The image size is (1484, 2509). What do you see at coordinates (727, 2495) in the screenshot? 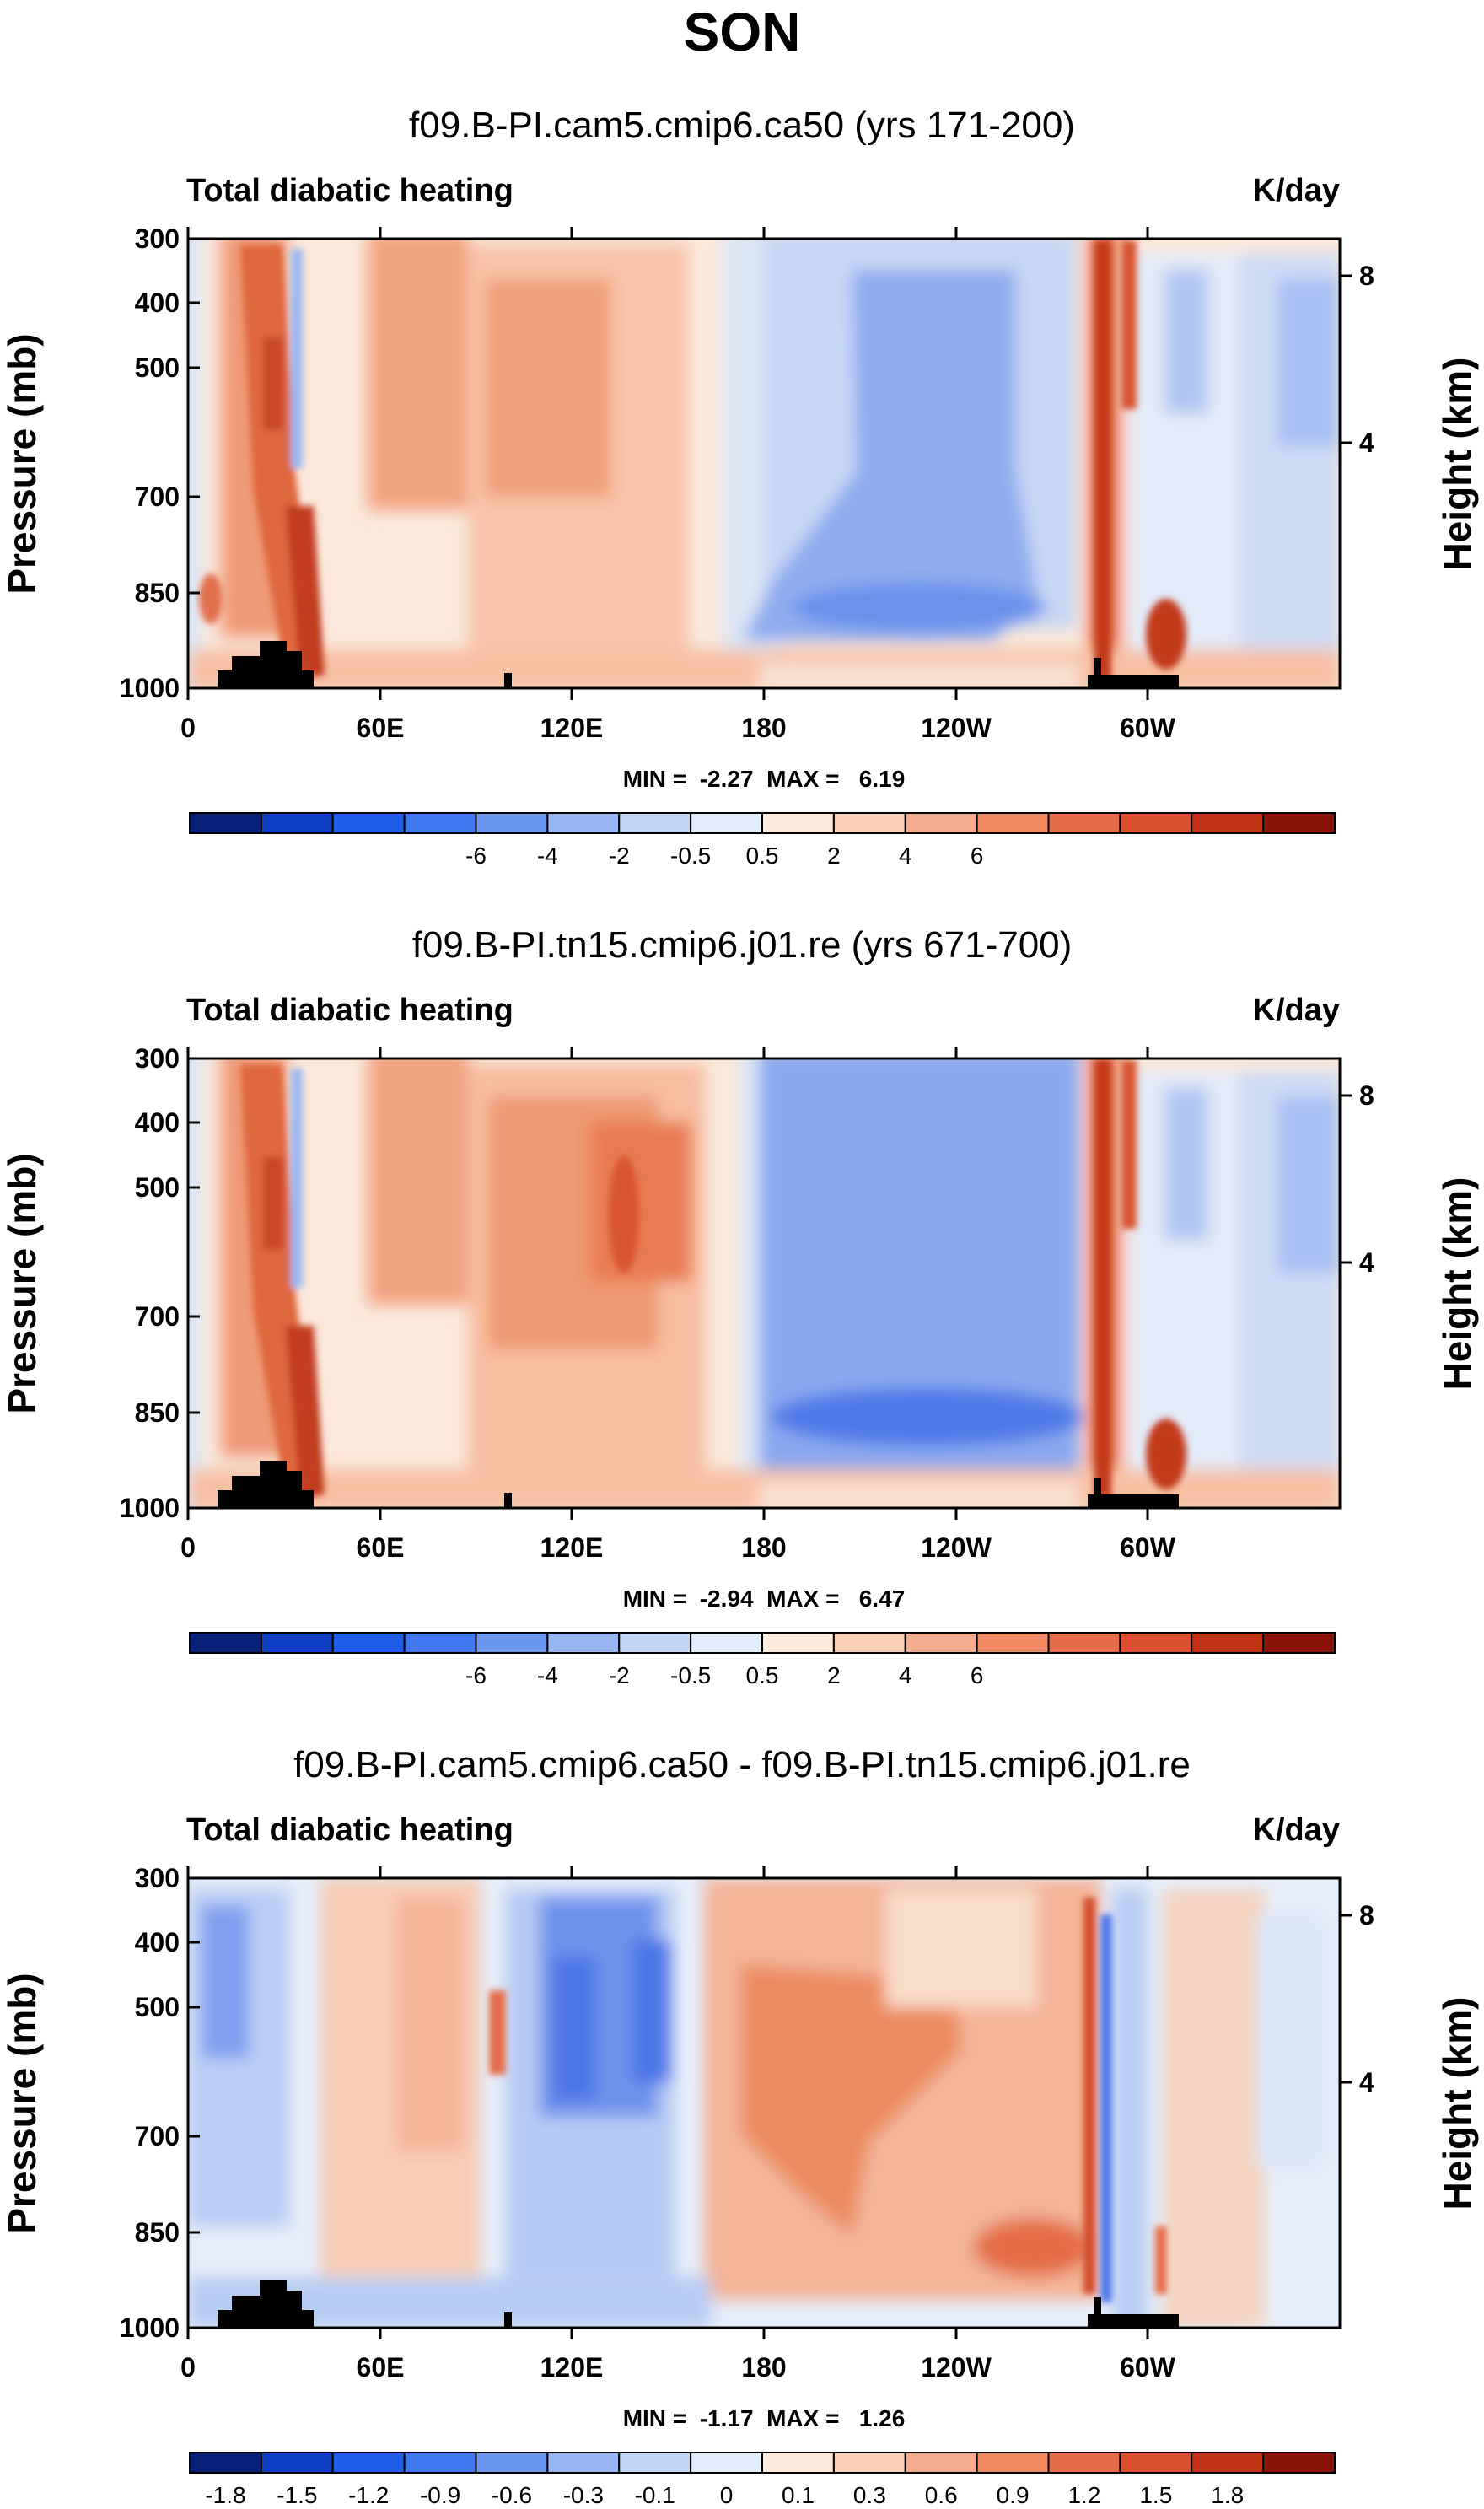
I see `colorbar-label: 0` at bounding box center [727, 2495].